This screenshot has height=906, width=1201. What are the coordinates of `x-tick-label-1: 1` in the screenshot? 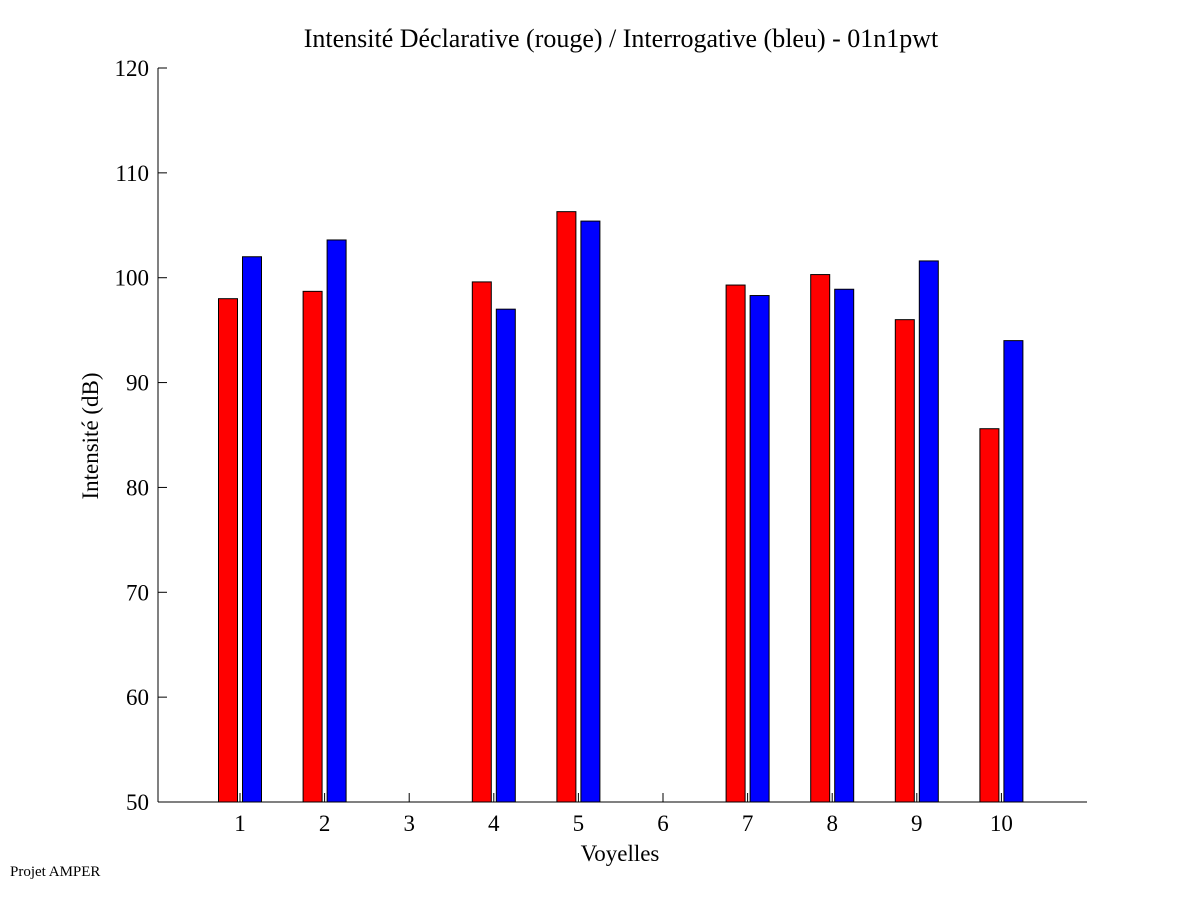 It's located at (240, 823).